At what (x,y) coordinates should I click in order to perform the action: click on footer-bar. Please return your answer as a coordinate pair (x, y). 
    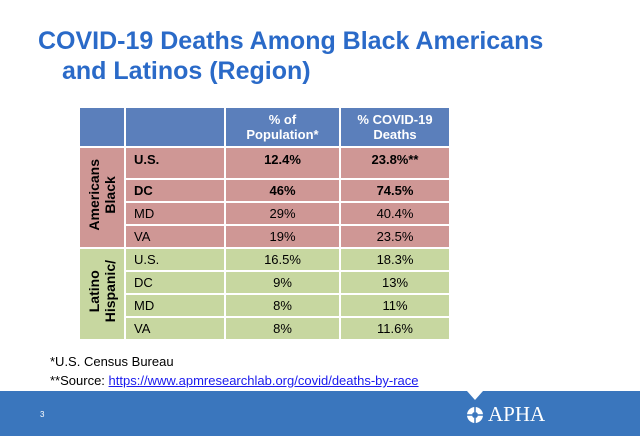
    Looking at the image, I should click on (320, 413).